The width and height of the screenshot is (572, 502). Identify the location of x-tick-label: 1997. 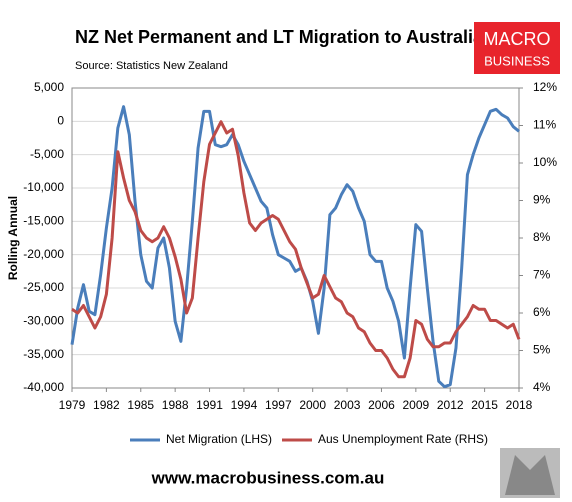
(278, 405).